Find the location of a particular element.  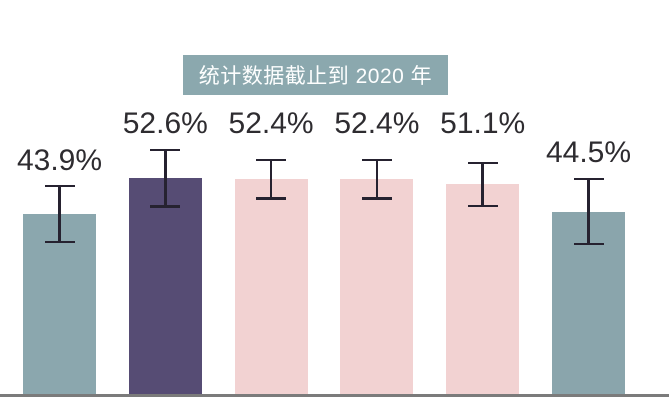

bar-value-label: 51.1% is located at coordinates (483, 123).